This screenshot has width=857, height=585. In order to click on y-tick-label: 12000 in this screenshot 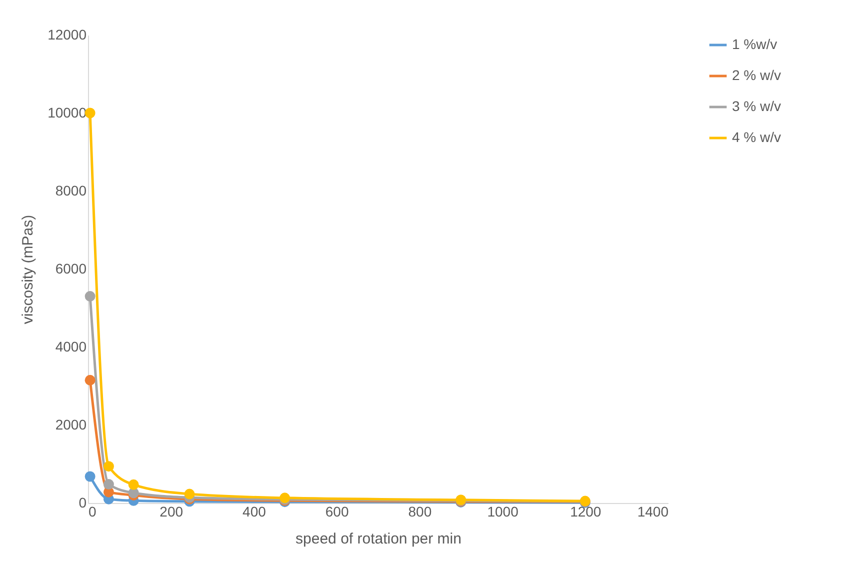, I will do `click(67, 34)`.